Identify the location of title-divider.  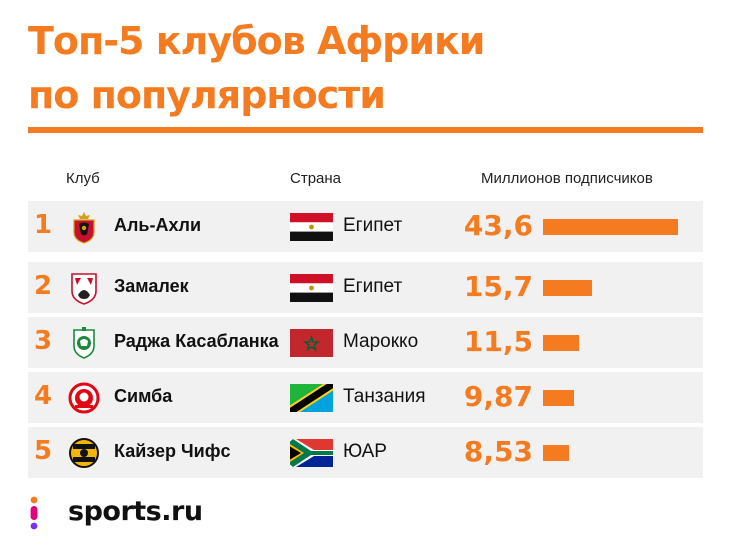
(365, 130).